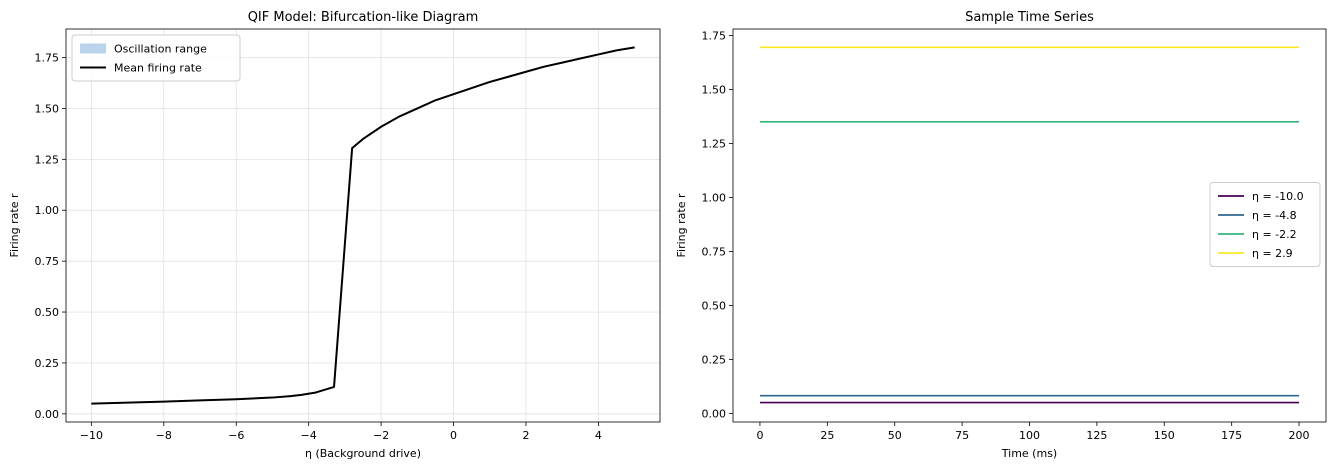 This screenshot has height=470, width=1334. Describe the element at coordinates (962, 435) in the screenshot. I see `timeseries-x-tick-label-3: 75` at that location.